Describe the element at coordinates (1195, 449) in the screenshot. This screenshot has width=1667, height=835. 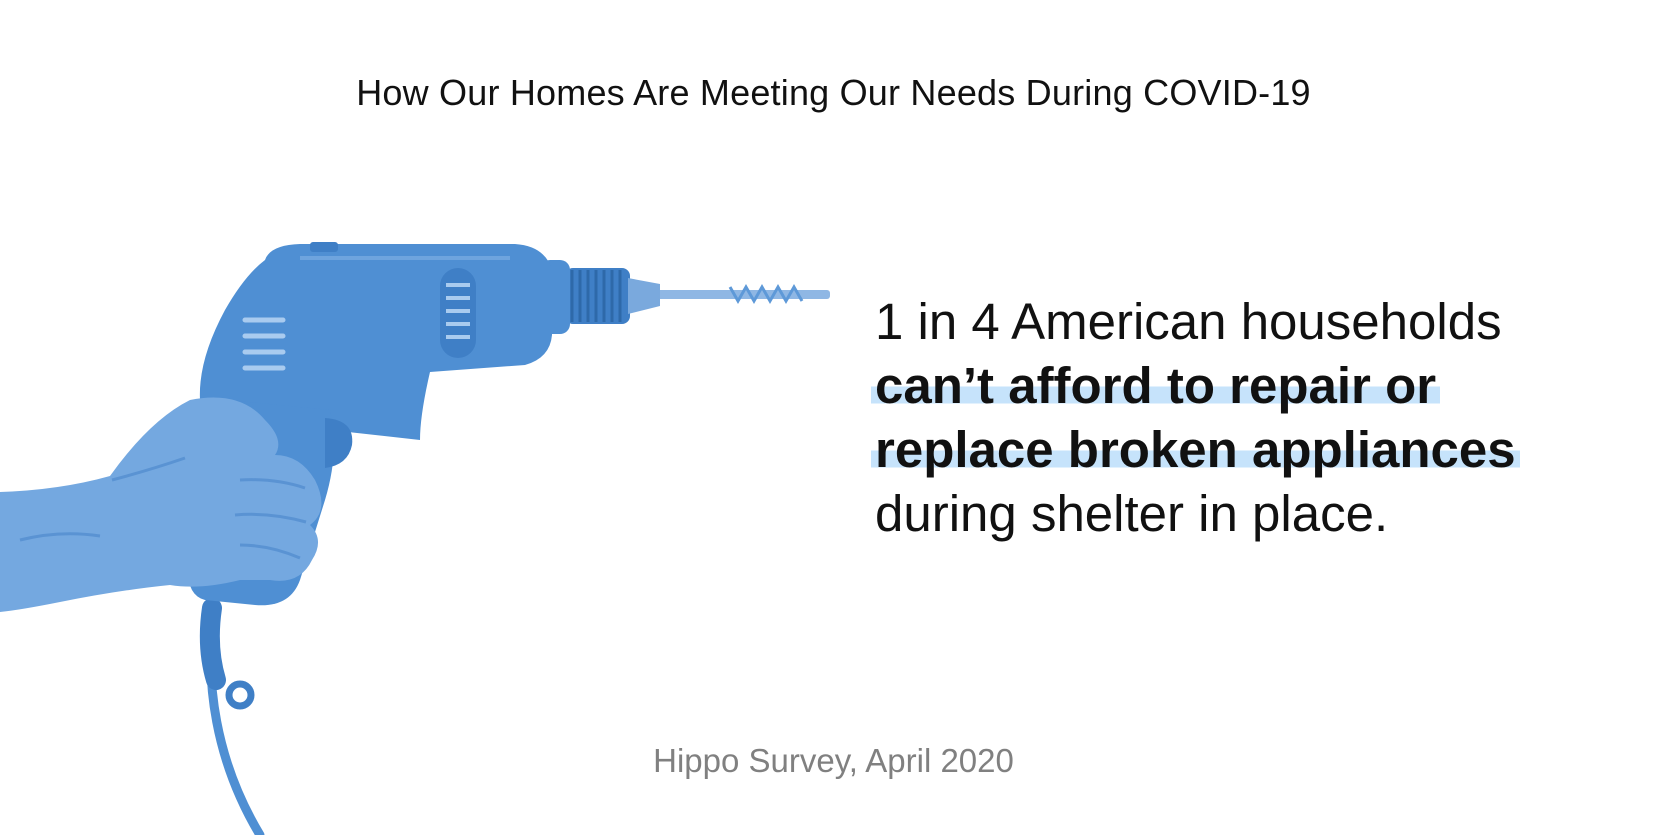
I see `stat-highlight-line-2: replace broken appliances` at that location.